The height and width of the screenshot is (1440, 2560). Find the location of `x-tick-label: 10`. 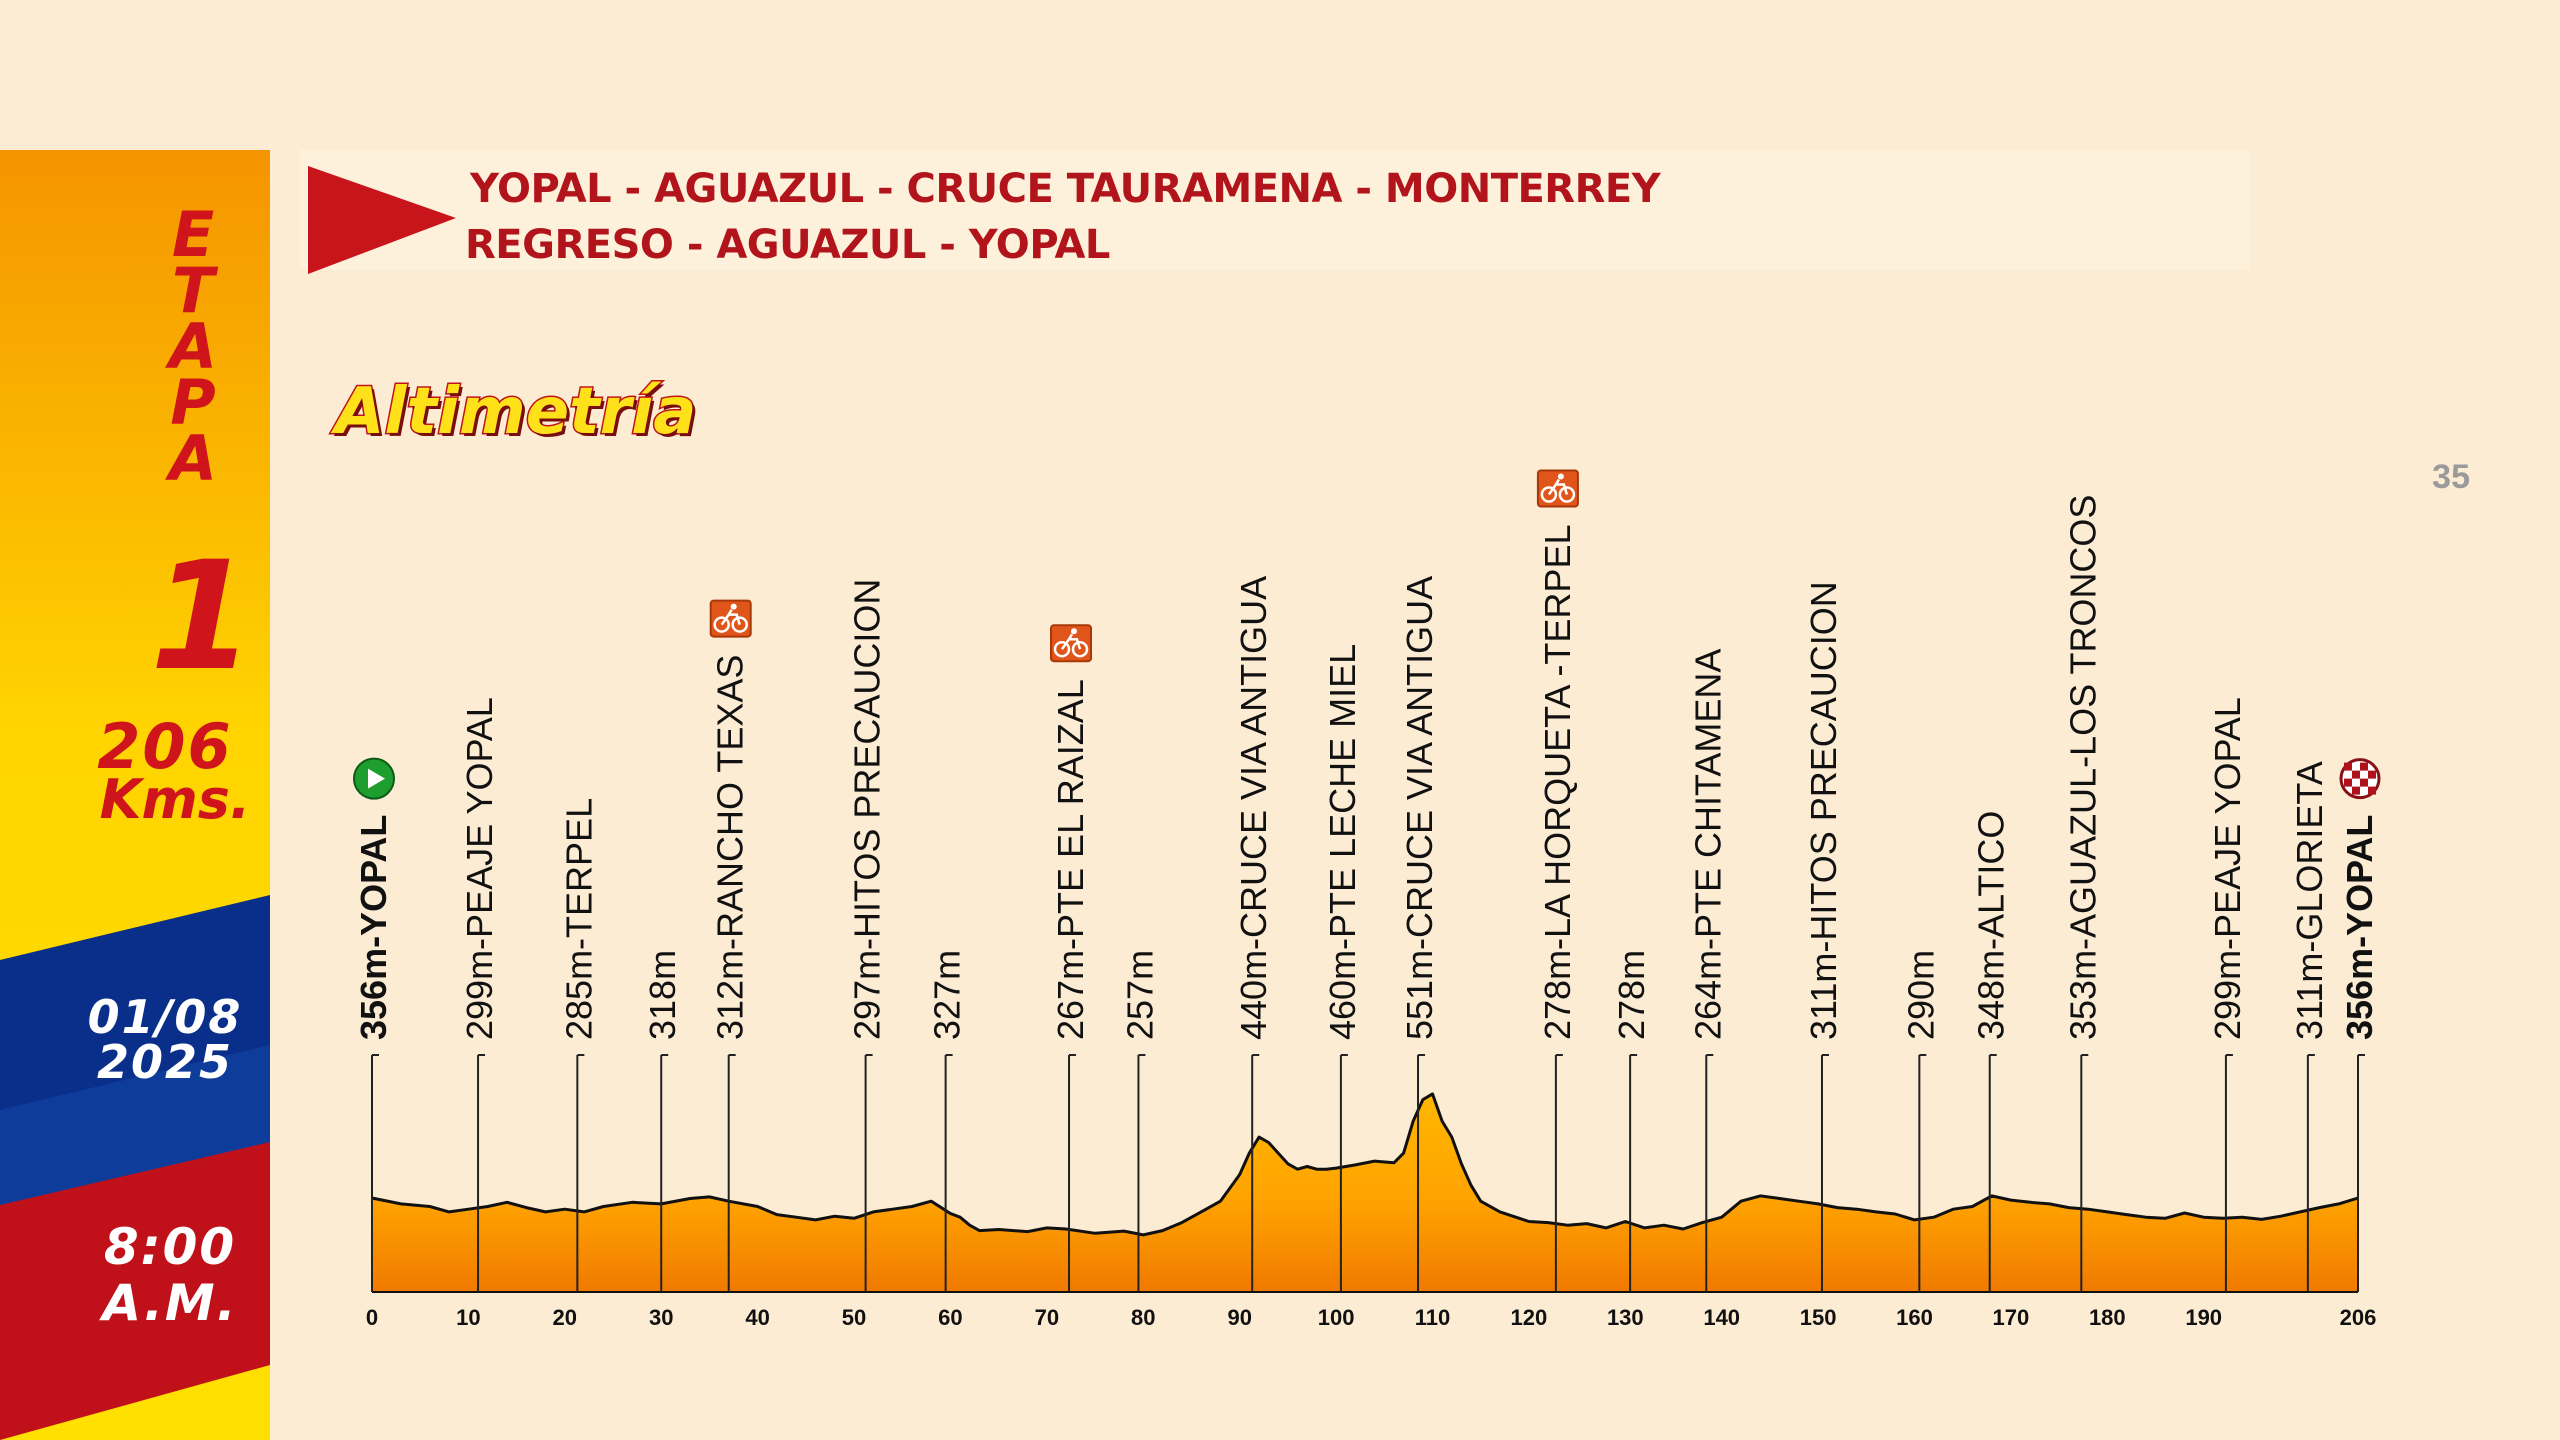

x-tick-label: 10 is located at coordinates (468, 1317).